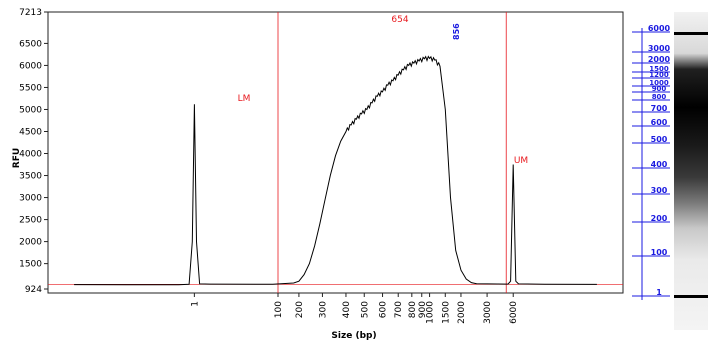  Describe the element at coordinates (30, 155) in the screenshot. I see `y-tick-label: 4000` at that location.